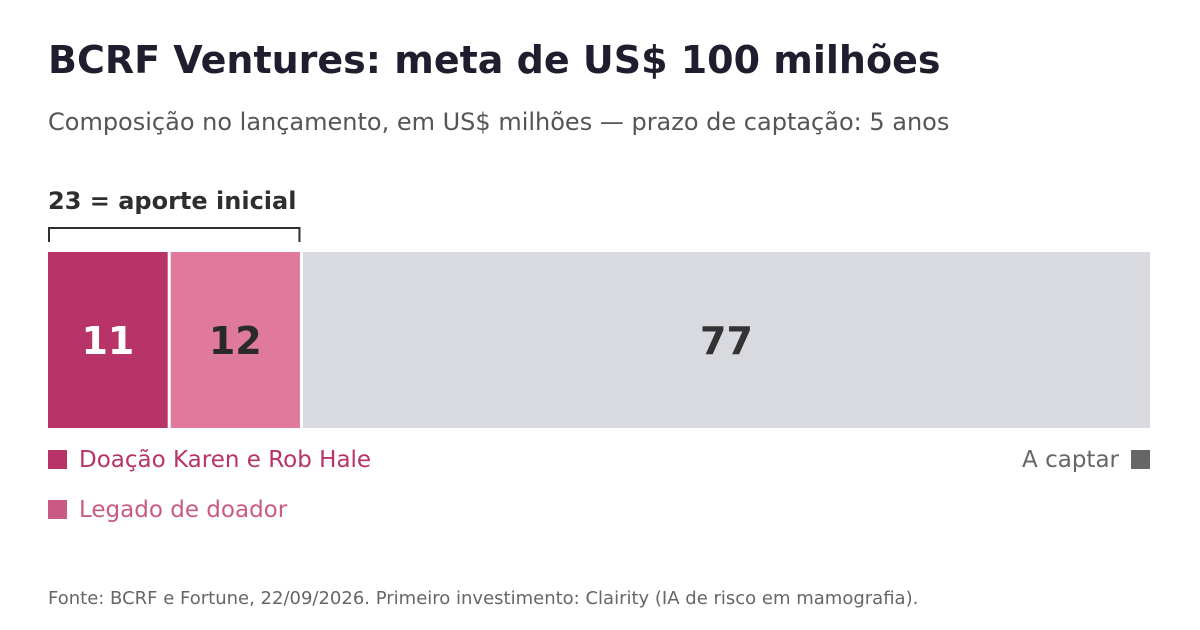 Image resolution: width=1200 pixels, height=630 pixels. What do you see at coordinates (174, 234) in the screenshot?
I see `initial-contribution-bracket` at bounding box center [174, 234].